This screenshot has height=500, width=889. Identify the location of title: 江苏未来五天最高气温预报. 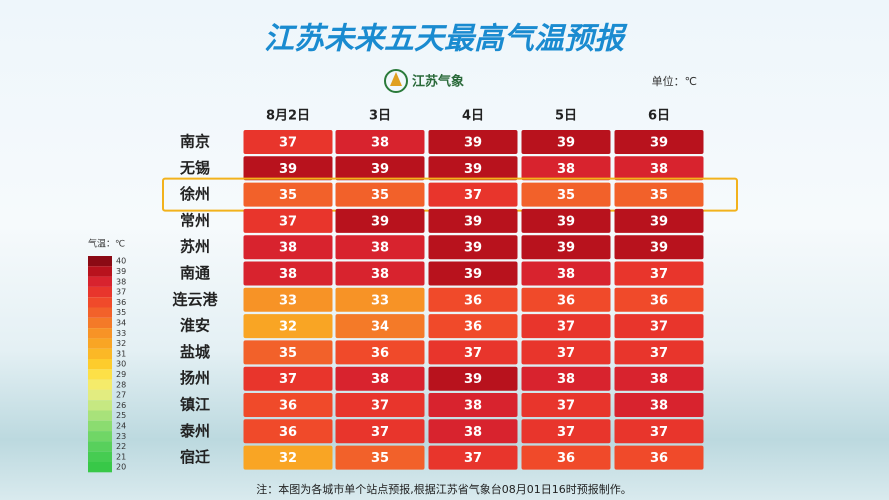
(446, 39).